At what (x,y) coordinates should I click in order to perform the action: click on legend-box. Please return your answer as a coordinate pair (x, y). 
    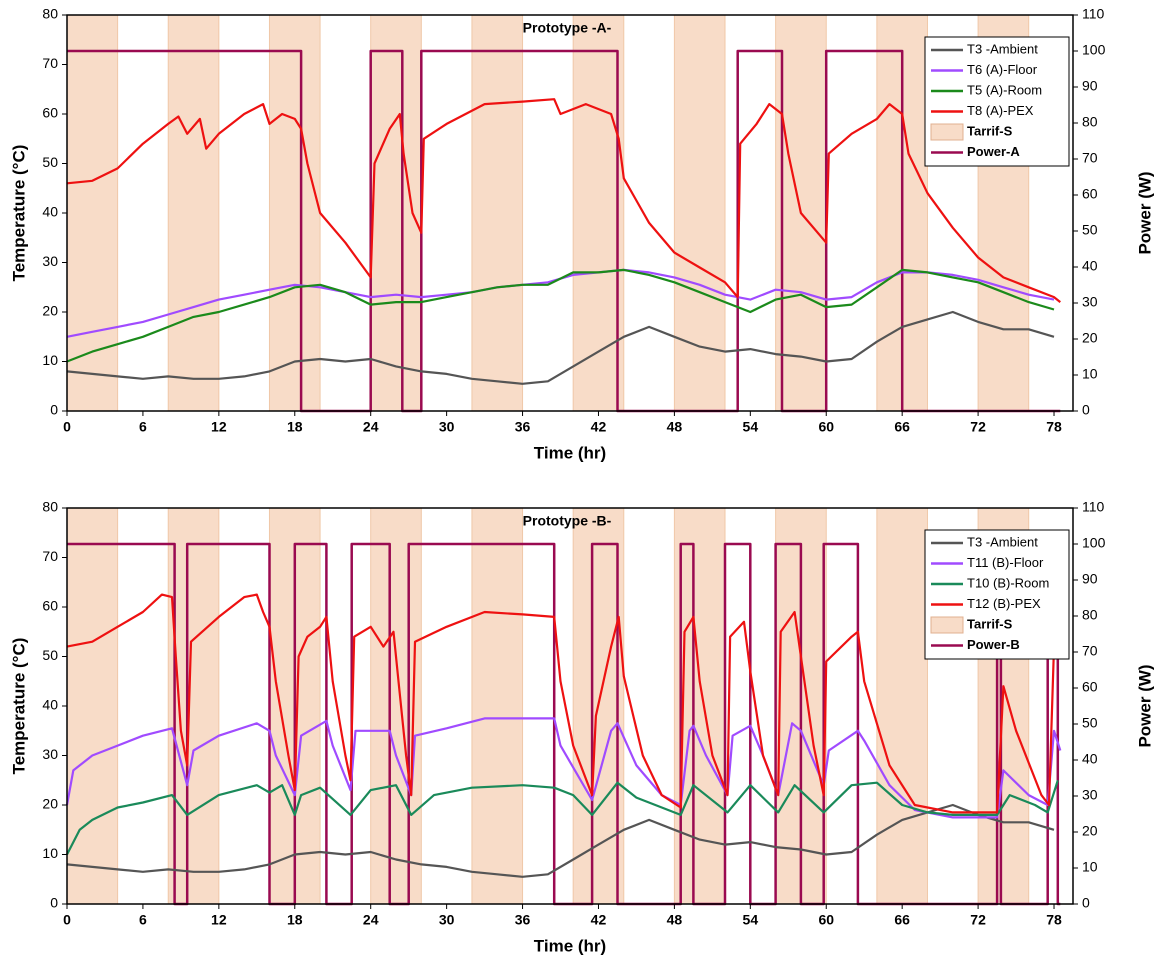
    Looking at the image, I should click on (997, 101).